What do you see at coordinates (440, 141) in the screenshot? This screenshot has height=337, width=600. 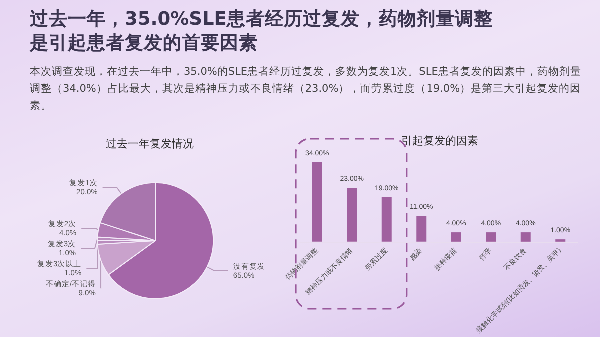 I see `chart-title: 引起复发的因素` at bounding box center [440, 141].